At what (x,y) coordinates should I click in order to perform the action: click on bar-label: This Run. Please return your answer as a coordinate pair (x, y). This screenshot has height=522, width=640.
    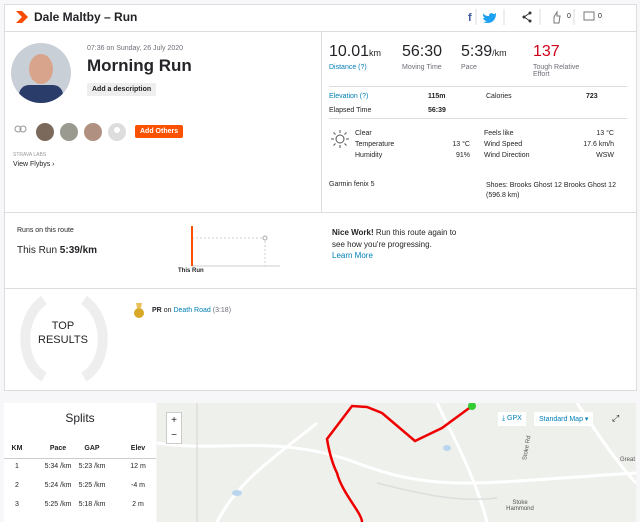
    Looking at the image, I should click on (191, 271).